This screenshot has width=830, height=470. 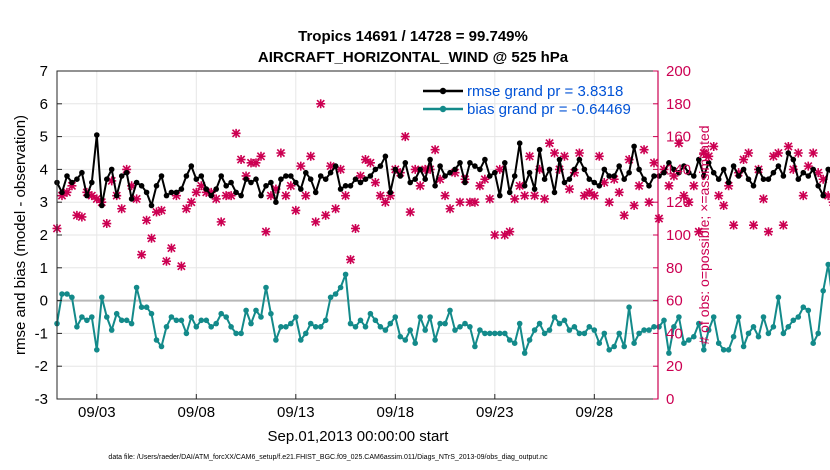 What do you see at coordinates (674, 268) in the screenshot?
I see `y2-tick-label: 80` at bounding box center [674, 268].